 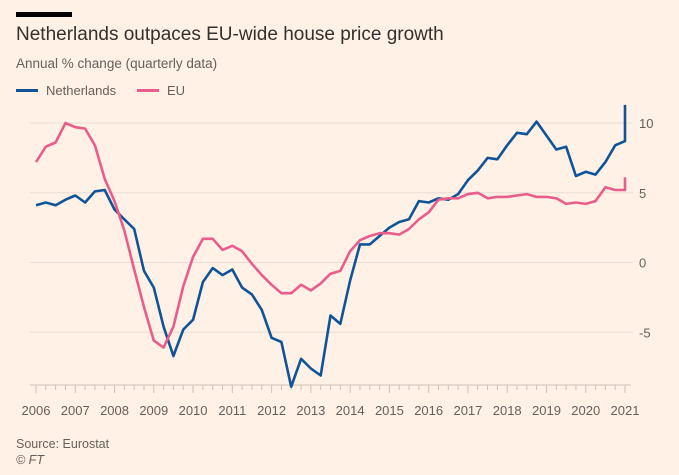 What do you see at coordinates (310, 410) in the screenshot?
I see `x-tick-label: 2013` at bounding box center [310, 410].